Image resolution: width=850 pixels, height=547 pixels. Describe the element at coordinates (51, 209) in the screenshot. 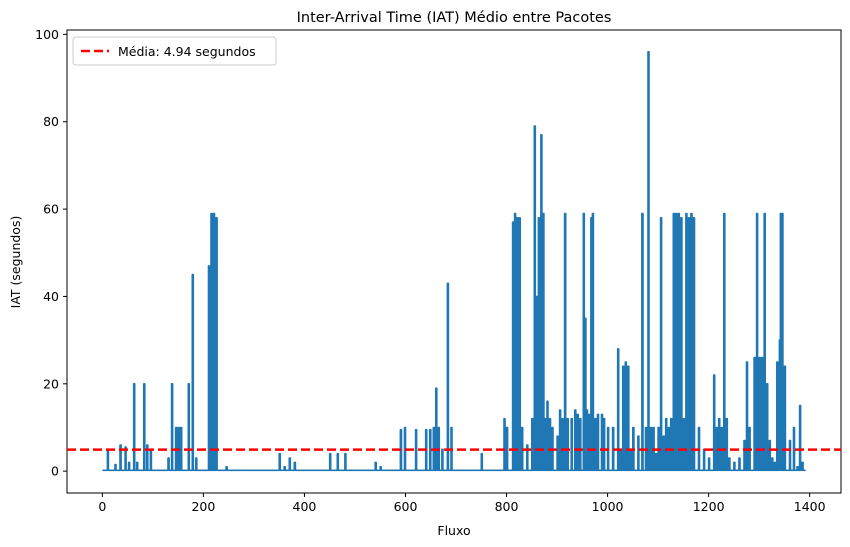

I see `y-tick-label: 60` at that location.